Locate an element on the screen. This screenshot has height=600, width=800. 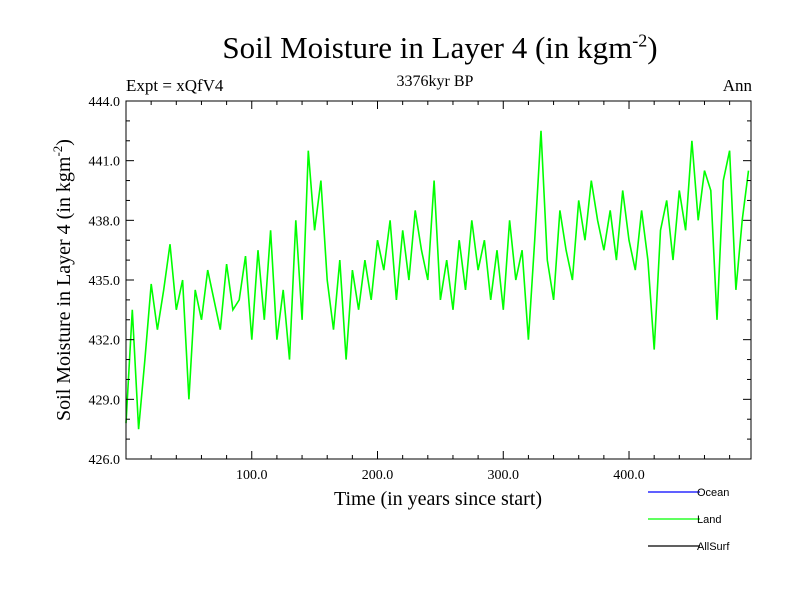
y-tick-label: 435.0 is located at coordinates (105, 281).